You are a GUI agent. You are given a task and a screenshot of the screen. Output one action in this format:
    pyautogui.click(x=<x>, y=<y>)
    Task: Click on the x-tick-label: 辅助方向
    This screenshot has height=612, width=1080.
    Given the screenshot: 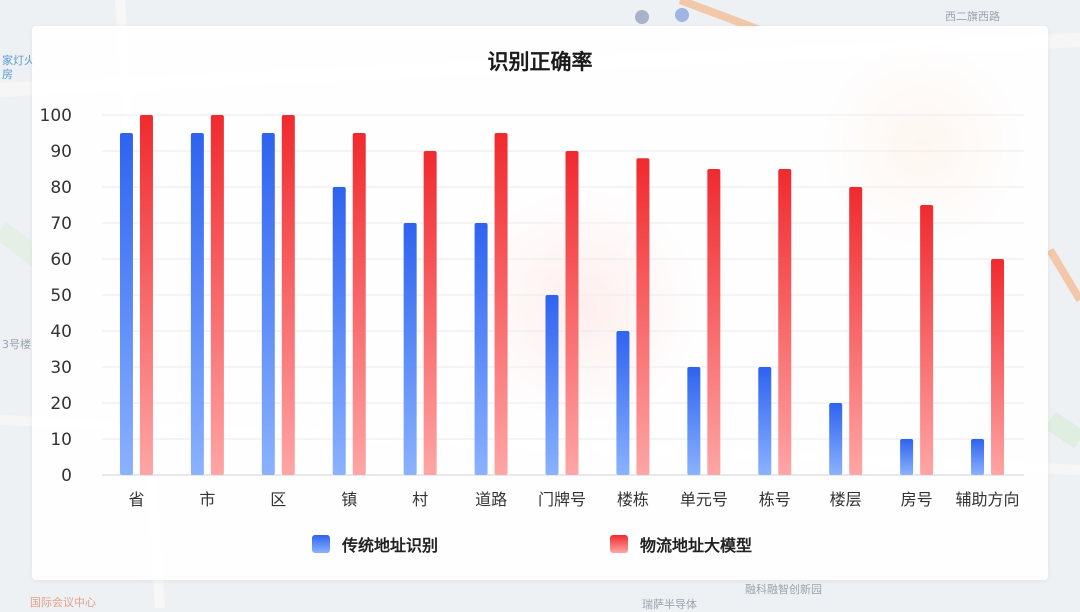 What is the action you would take?
    pyautogui.click(x=988, y=499)
    